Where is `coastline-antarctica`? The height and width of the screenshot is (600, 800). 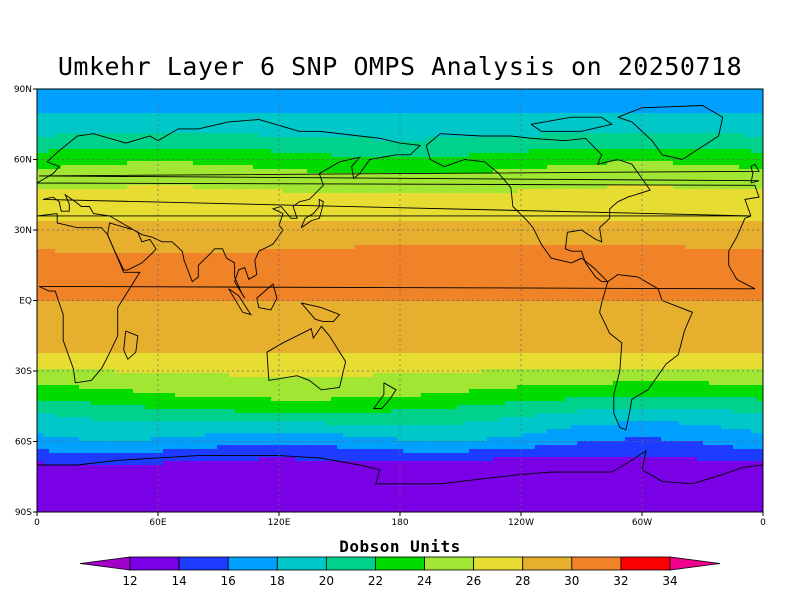
coastline-antarctica is located at coordinates (400, 467).